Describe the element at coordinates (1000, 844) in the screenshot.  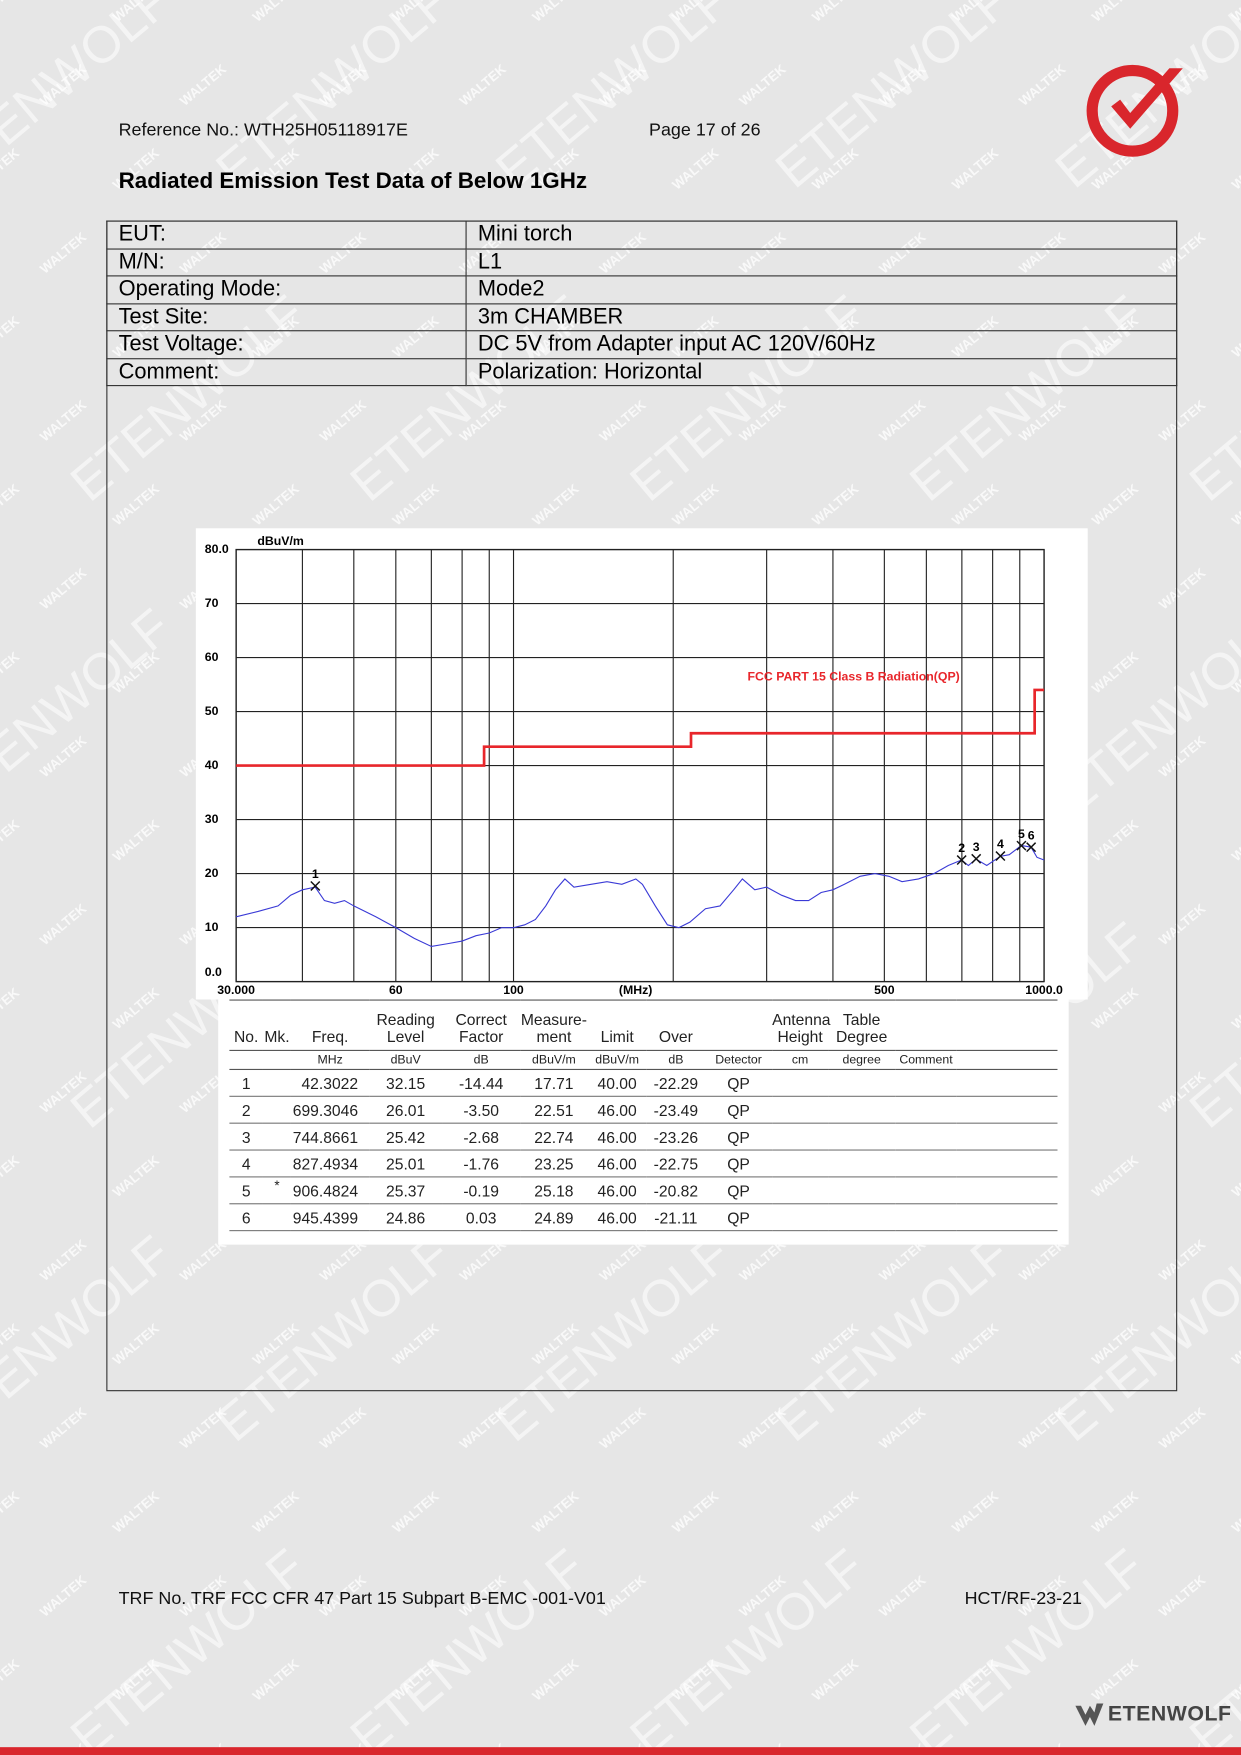
I see `marker-label: 4` at that location.